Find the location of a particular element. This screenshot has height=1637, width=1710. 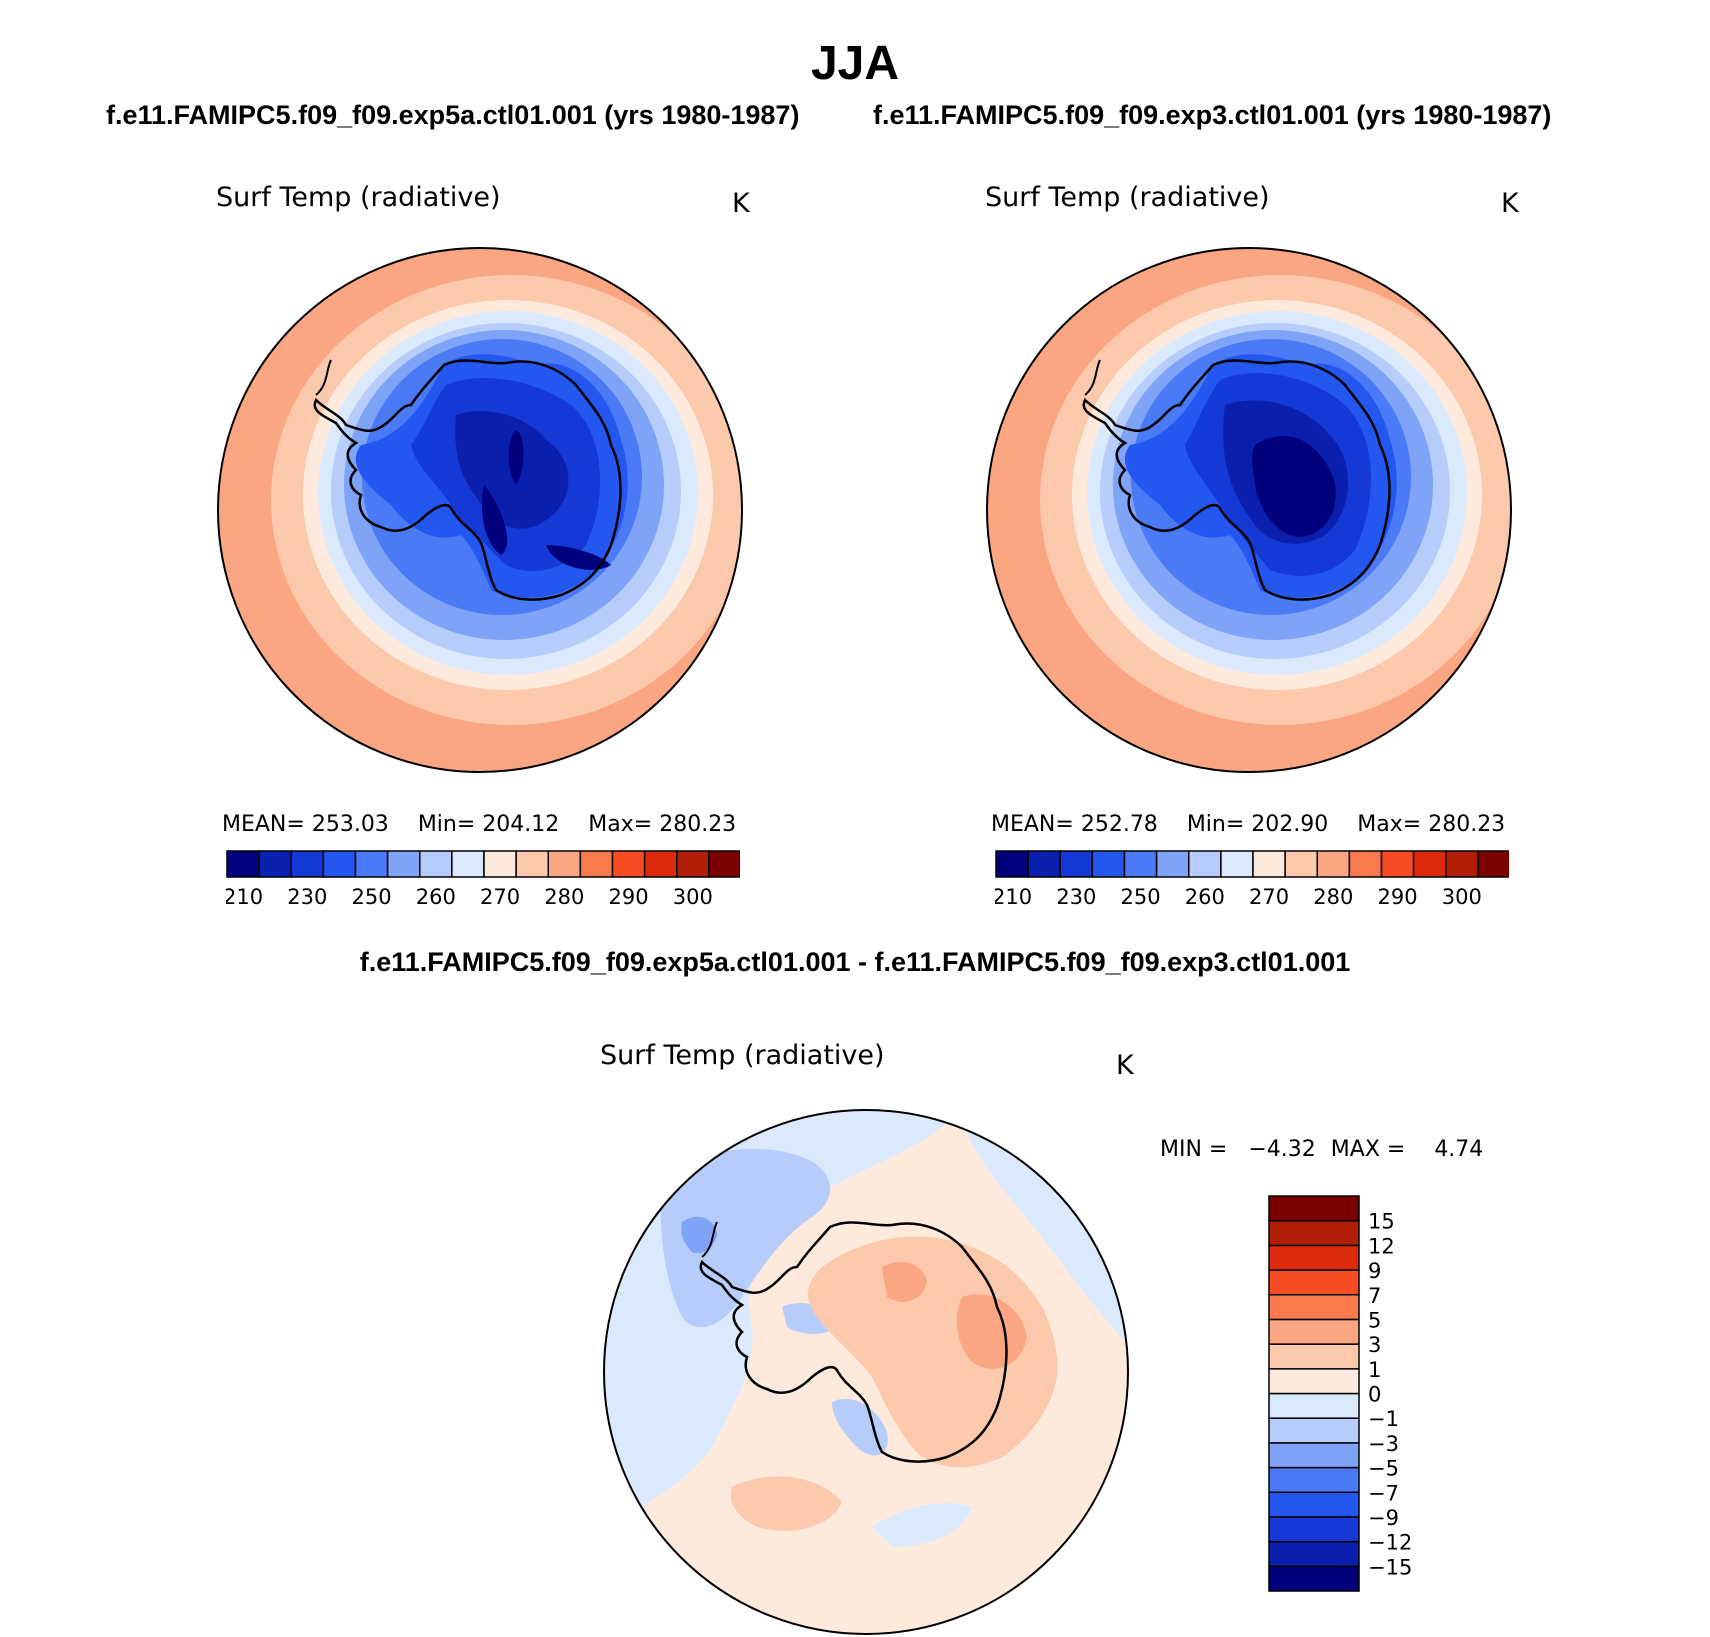

colorbar-tick-label: −15 is located at coordinates (1390, 1567).